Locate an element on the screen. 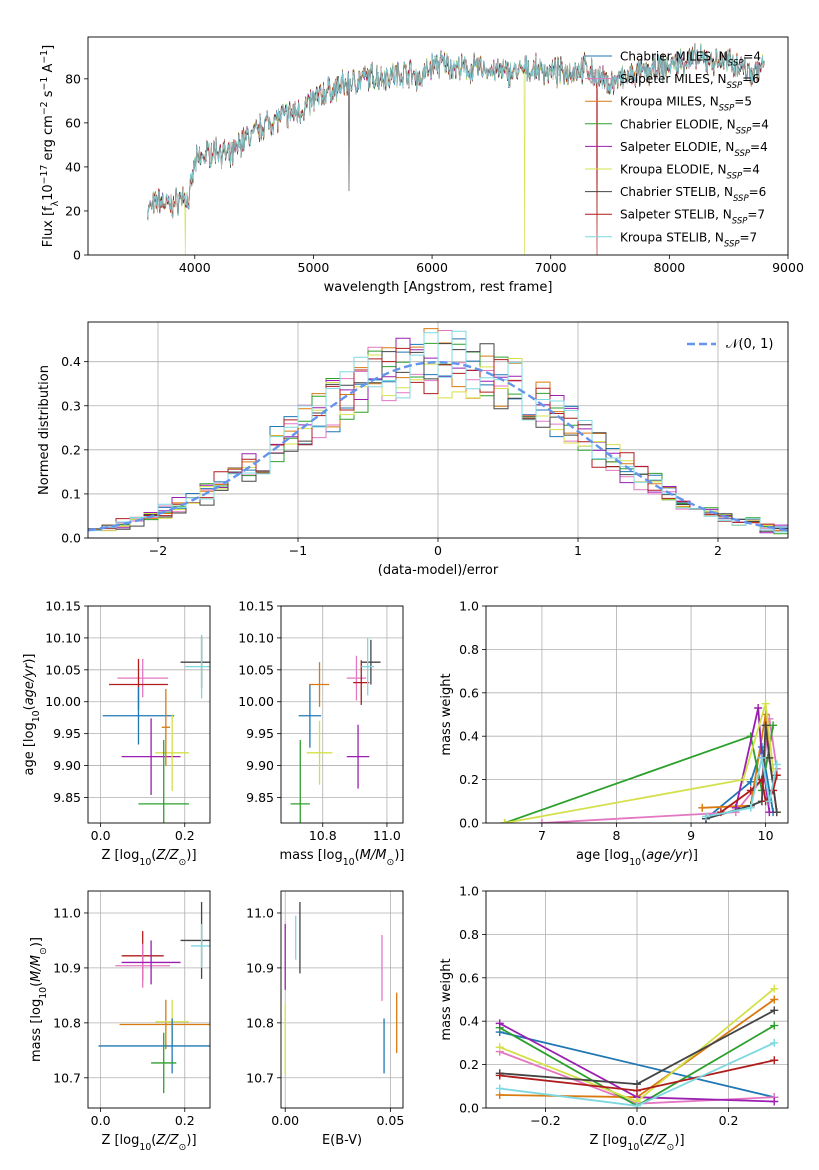  y-axis-label: Flux [fλ10−17 erg cm−2 s−1 A−1] is located at coordinates (50, 146).